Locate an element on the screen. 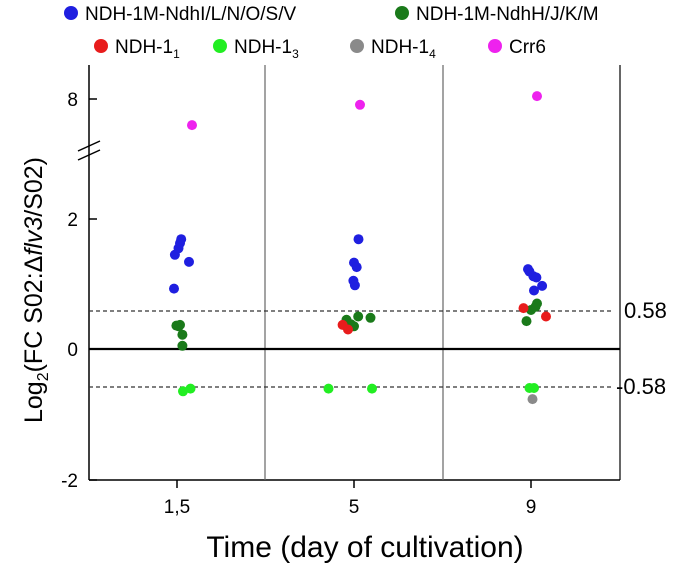 The width and height of the screenshot is (685, 568). data-point-s0-p5 is located at coordinates (189, 261).